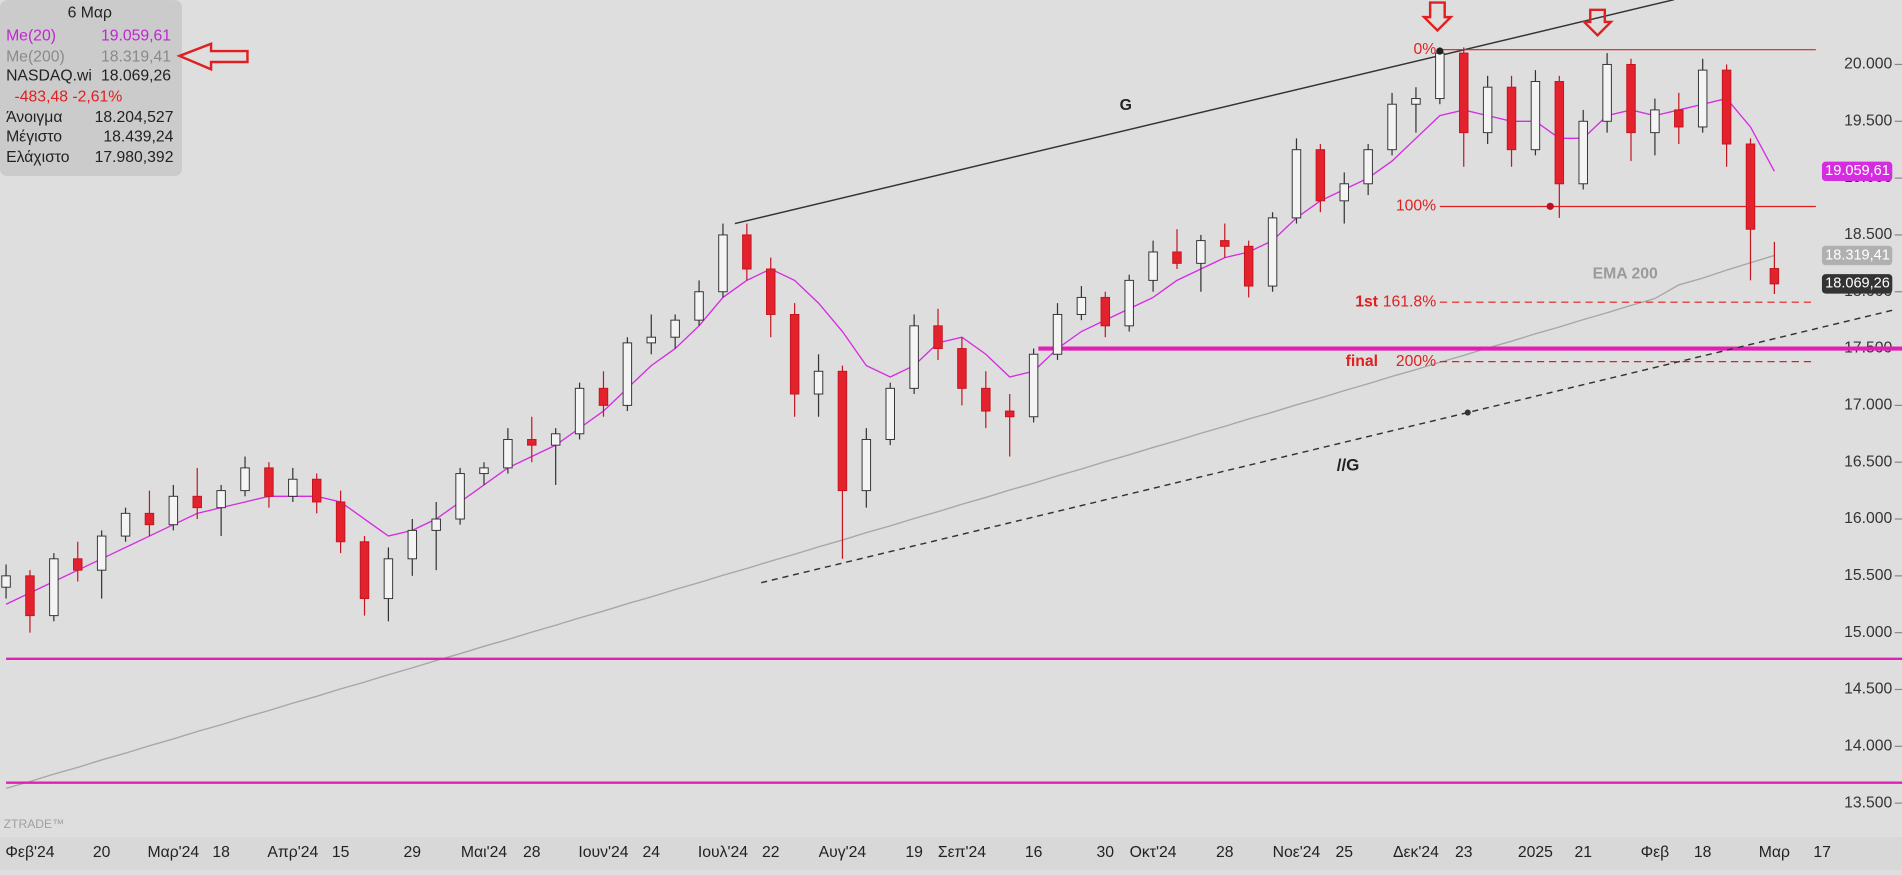 The height and width of the screenshot is (875, 1902). I want to click on y-tick-label: 19.500, so click(1868, 120).